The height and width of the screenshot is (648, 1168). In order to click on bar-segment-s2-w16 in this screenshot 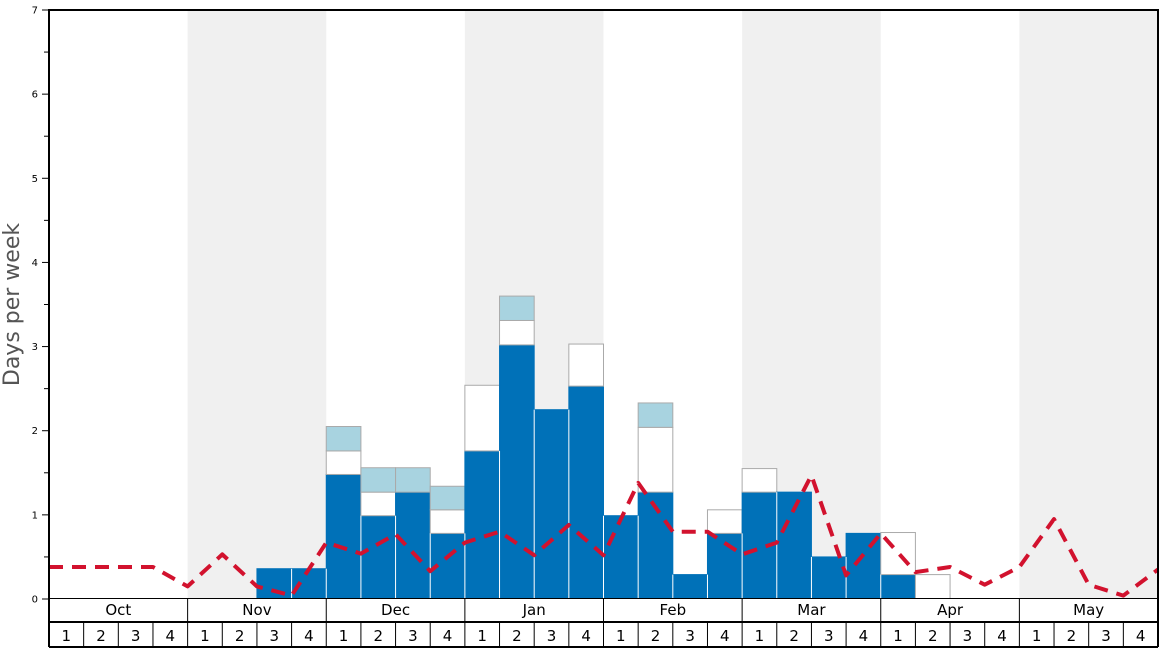, I will do `click(586, 365)`.